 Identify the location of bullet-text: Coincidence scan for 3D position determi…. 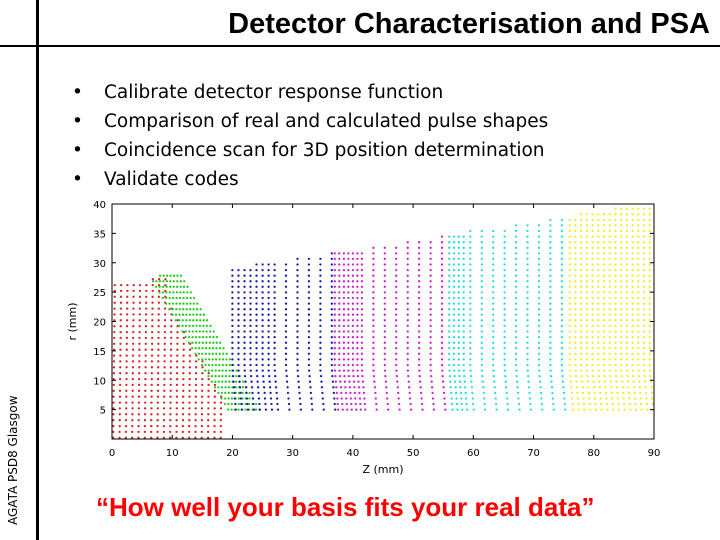
(324, 150).